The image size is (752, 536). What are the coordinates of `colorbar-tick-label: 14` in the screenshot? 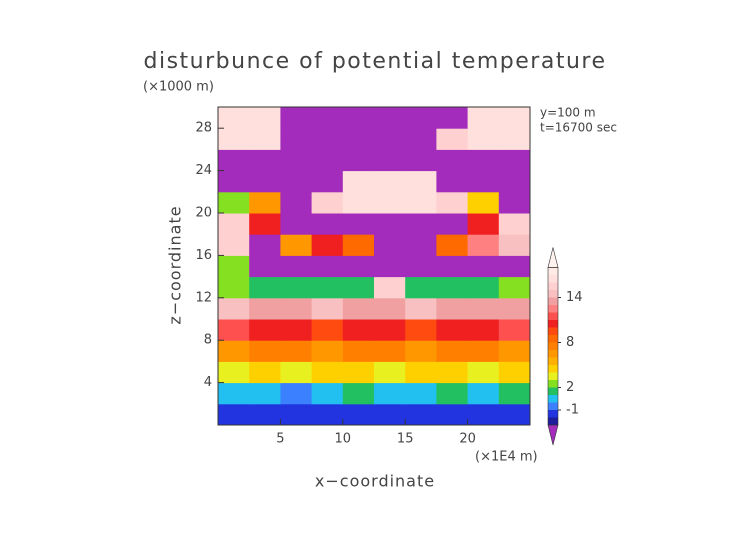 It's located at (574, 297).